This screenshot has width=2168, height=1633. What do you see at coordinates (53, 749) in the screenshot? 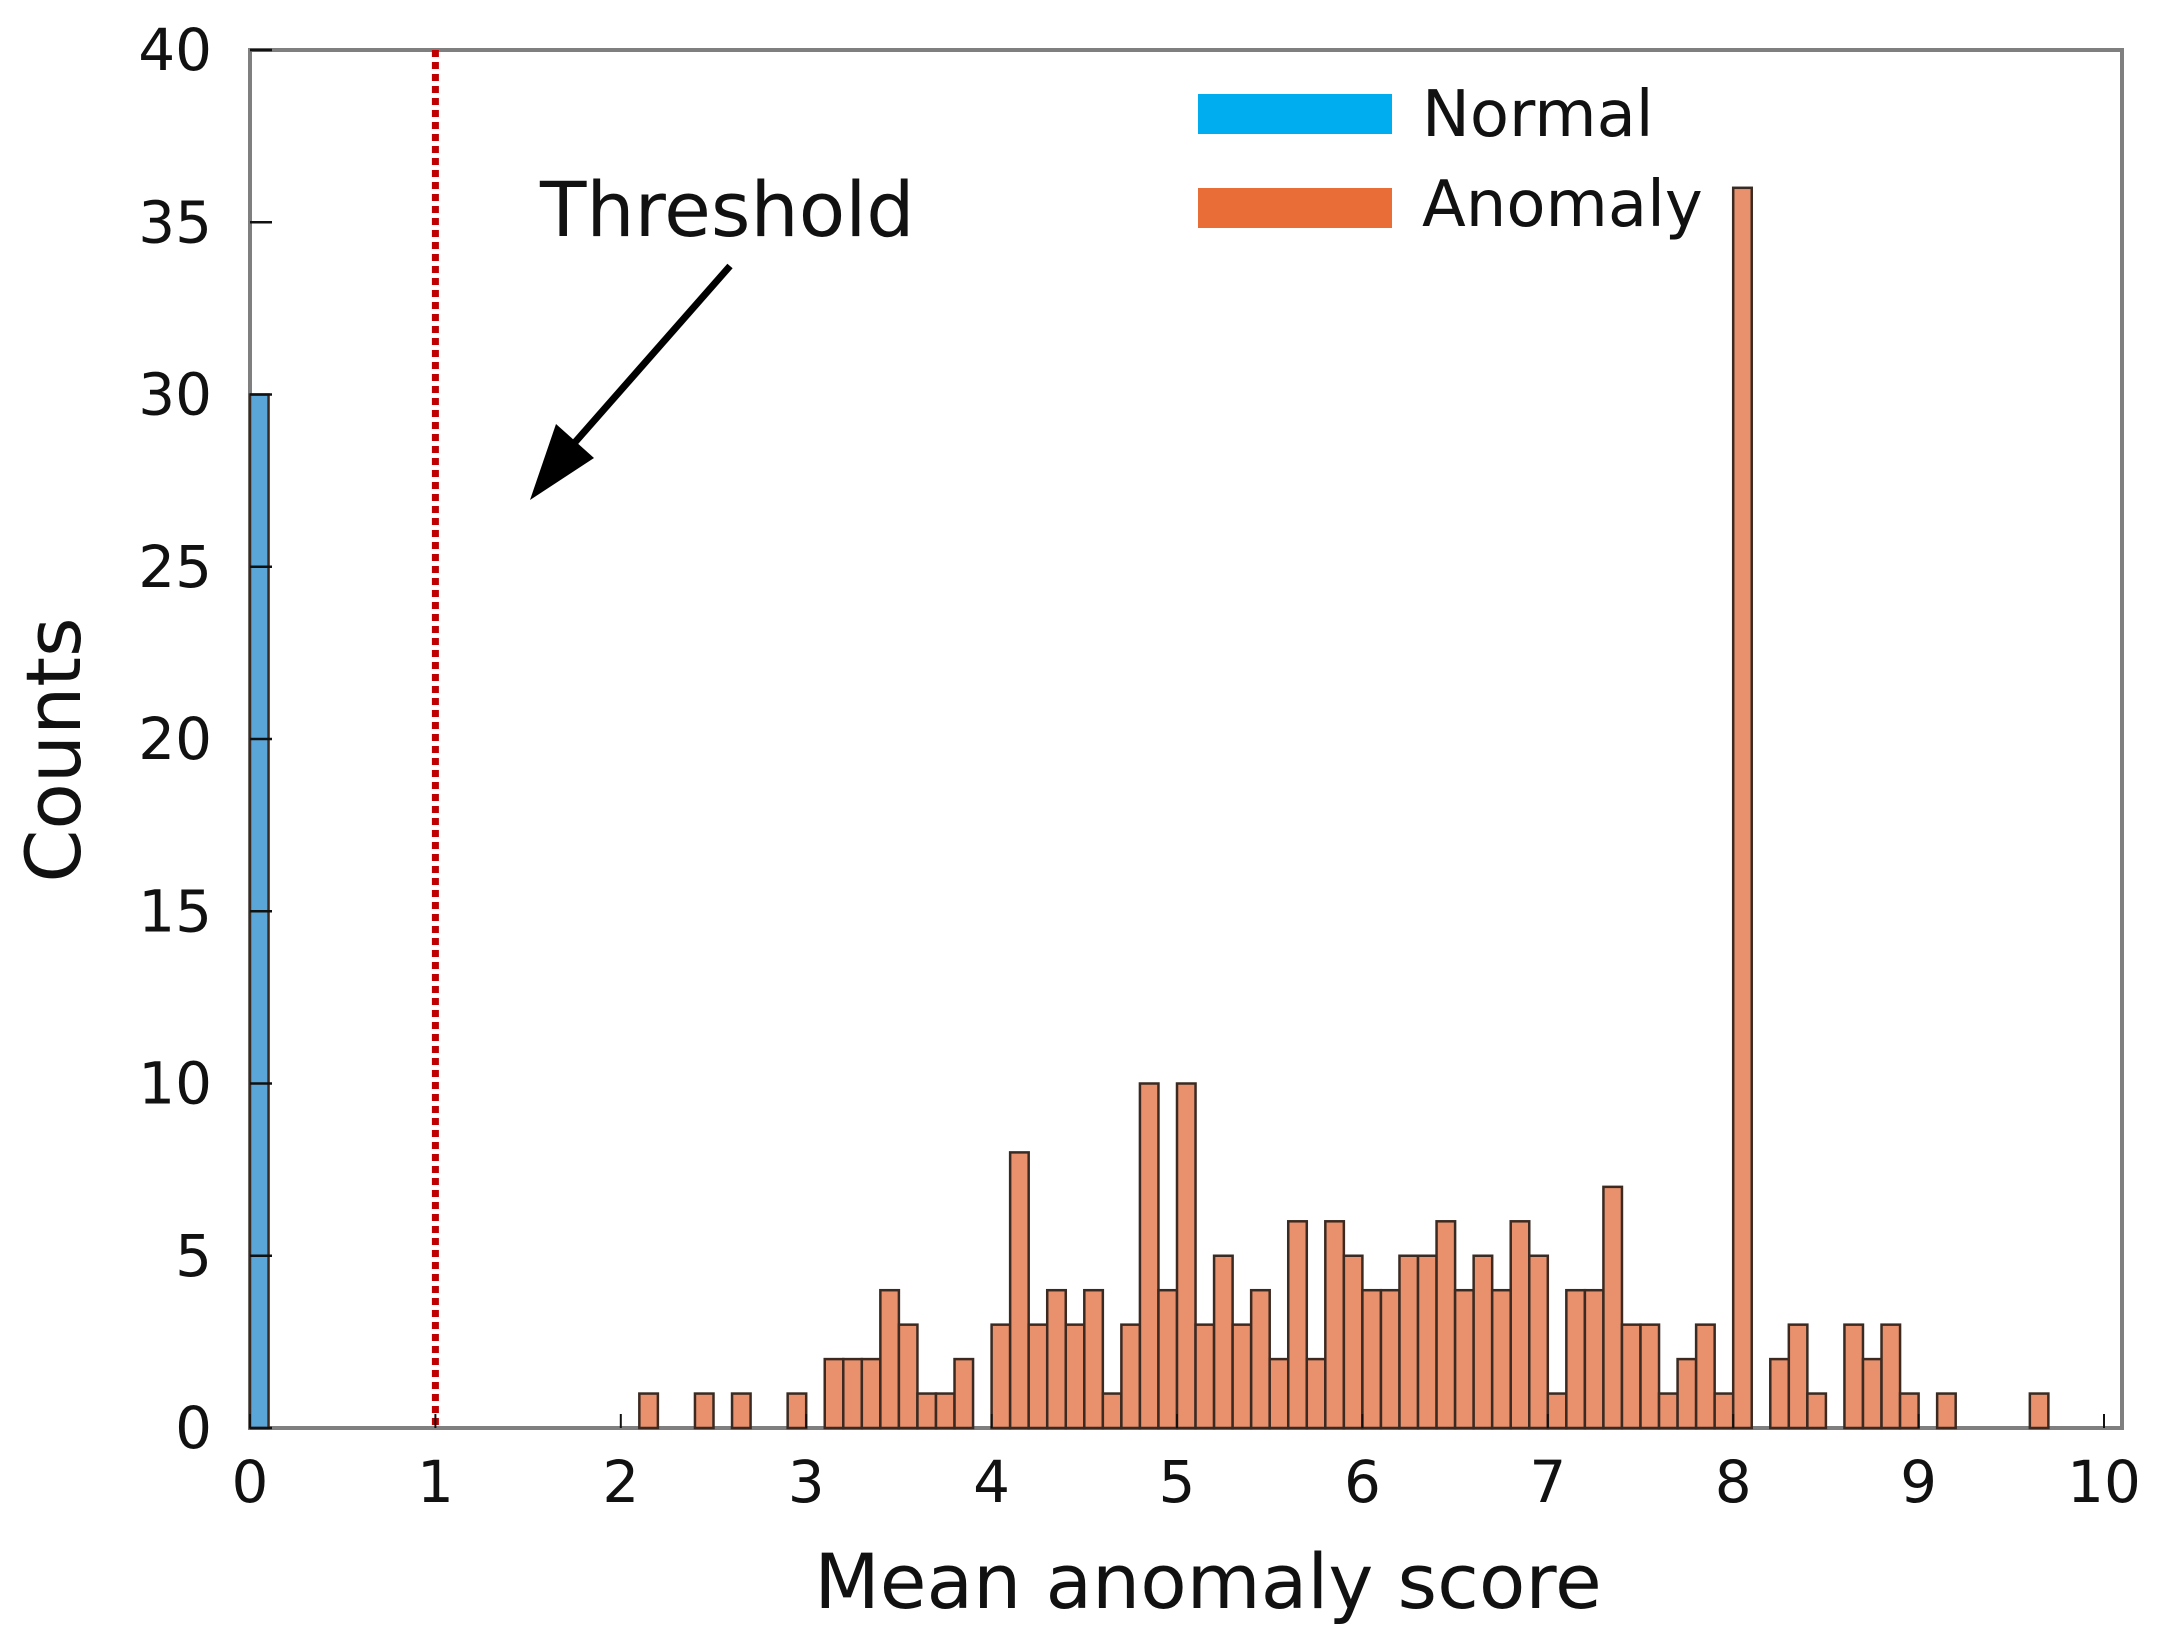
I see `y-axis-title: Counts` at bounding box center [53, 749].